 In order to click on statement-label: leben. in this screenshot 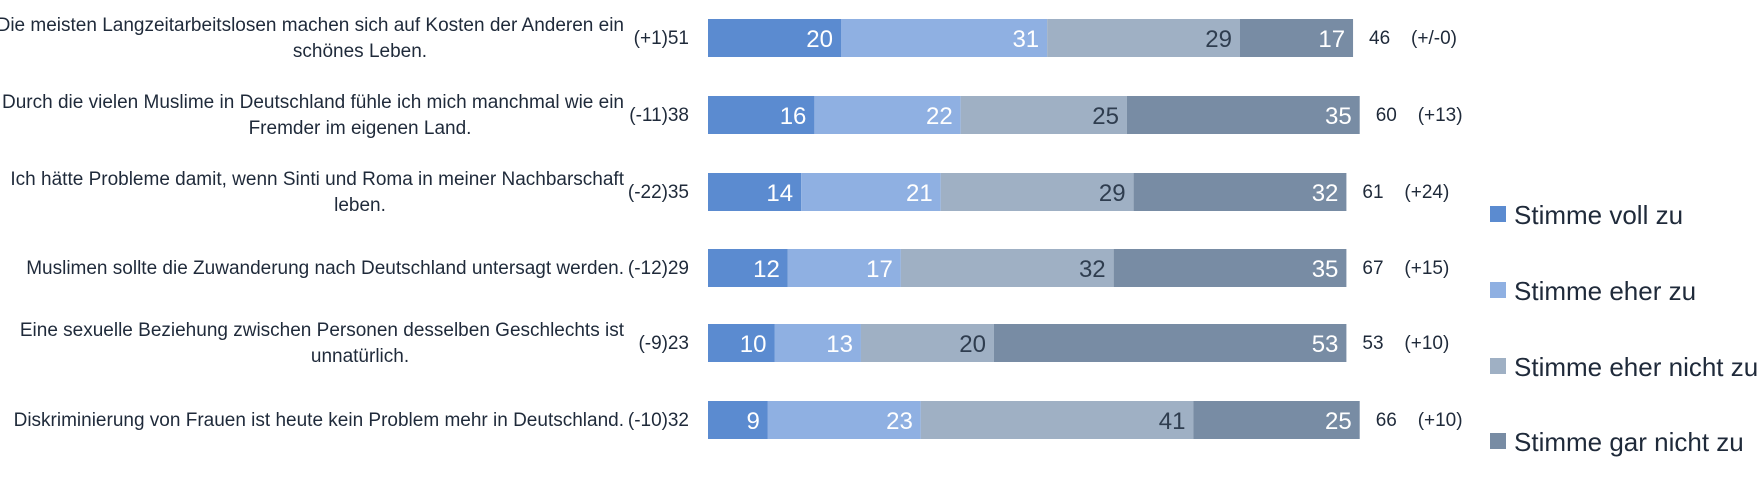, I will do `click(360, 205)`.